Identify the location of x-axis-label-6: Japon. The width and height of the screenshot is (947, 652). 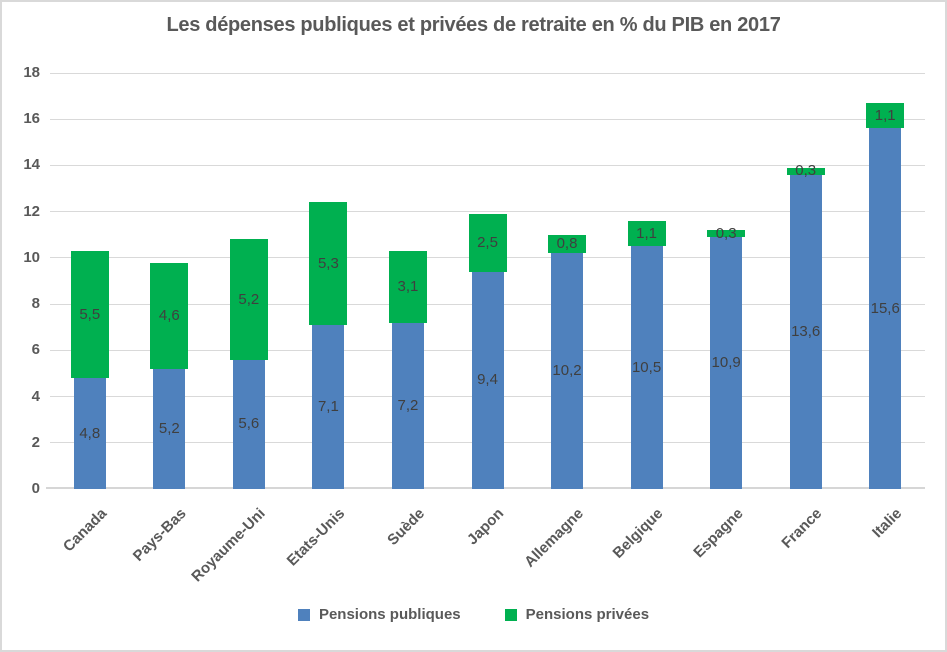
(486, 527).